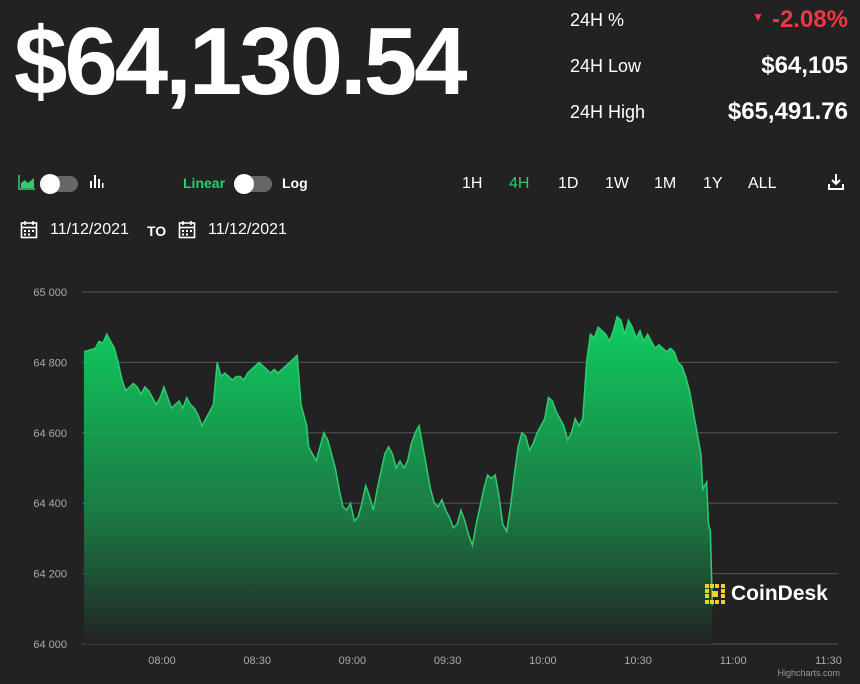 The image size is (860, 684). What do you see at coordinates (608, 112) in the screenshot?
I see `high-label: 24H High` at bounding box center [608, 112].